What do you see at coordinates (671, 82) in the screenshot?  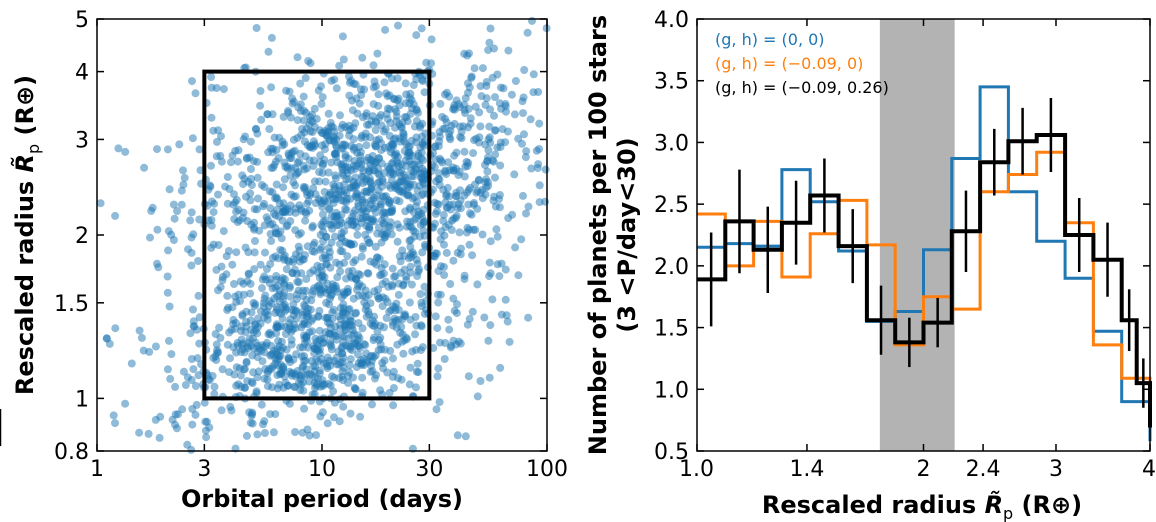 I see `y-tick-label: 3.5` at bounding box center [671, 82].